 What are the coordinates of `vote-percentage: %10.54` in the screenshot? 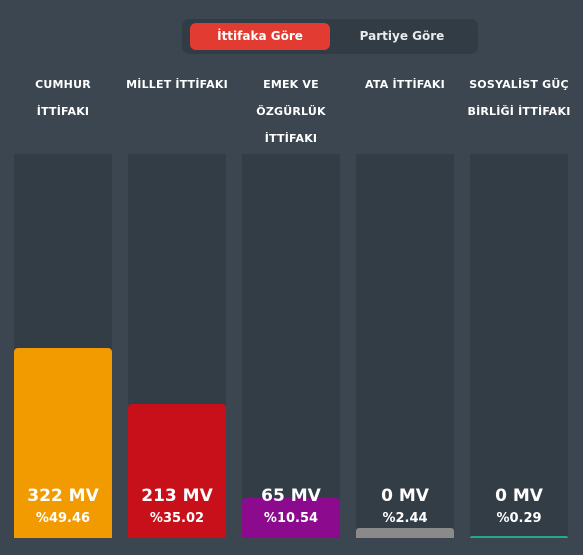 It's located at (291, 518).